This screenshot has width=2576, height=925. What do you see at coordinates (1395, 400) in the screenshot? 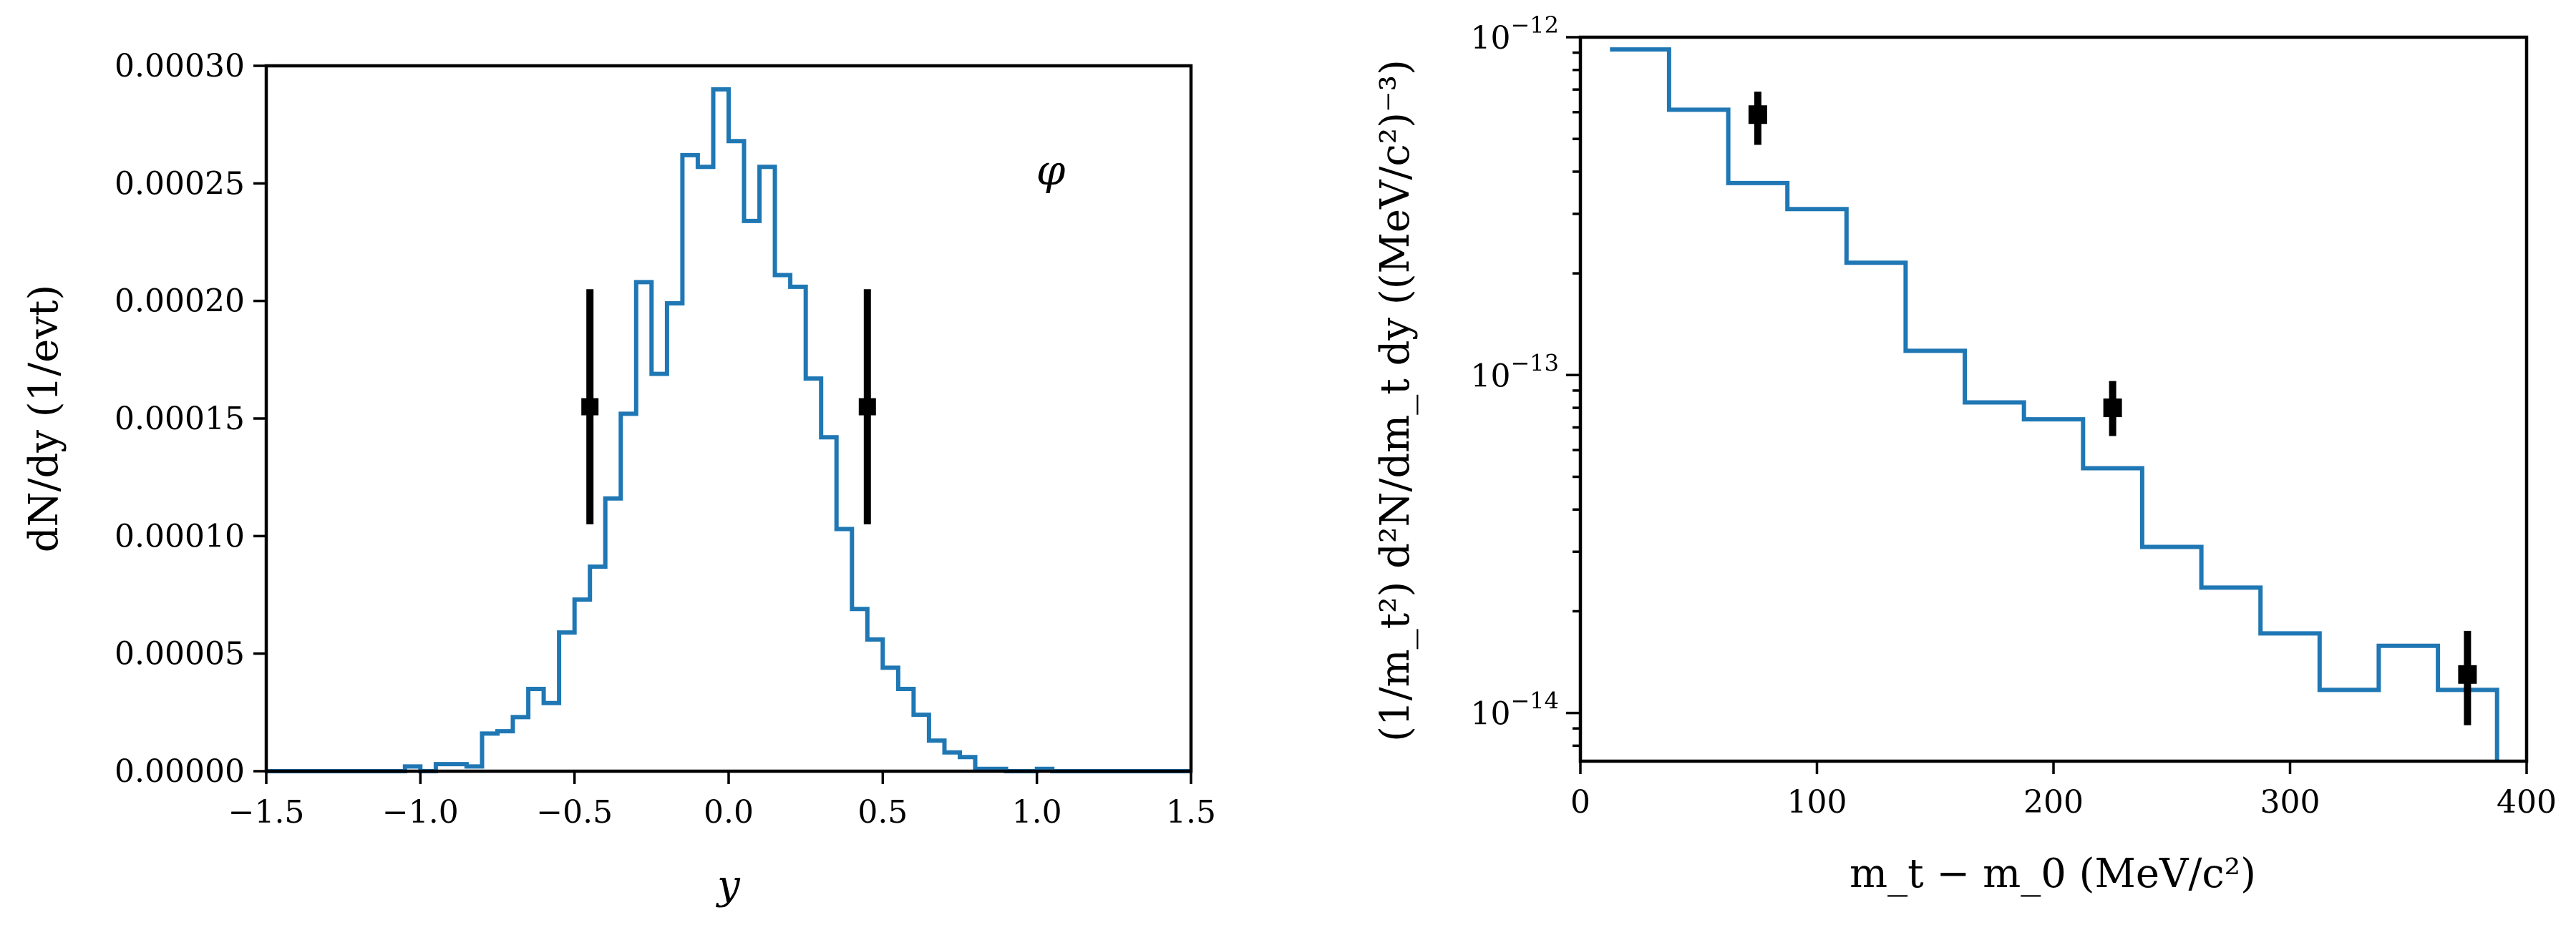
I see `right-y-axis-label: (1/m_t²) d²N/dm_t dy ((MeV/c²)⁻³)` at bounding box center [1395, 400].